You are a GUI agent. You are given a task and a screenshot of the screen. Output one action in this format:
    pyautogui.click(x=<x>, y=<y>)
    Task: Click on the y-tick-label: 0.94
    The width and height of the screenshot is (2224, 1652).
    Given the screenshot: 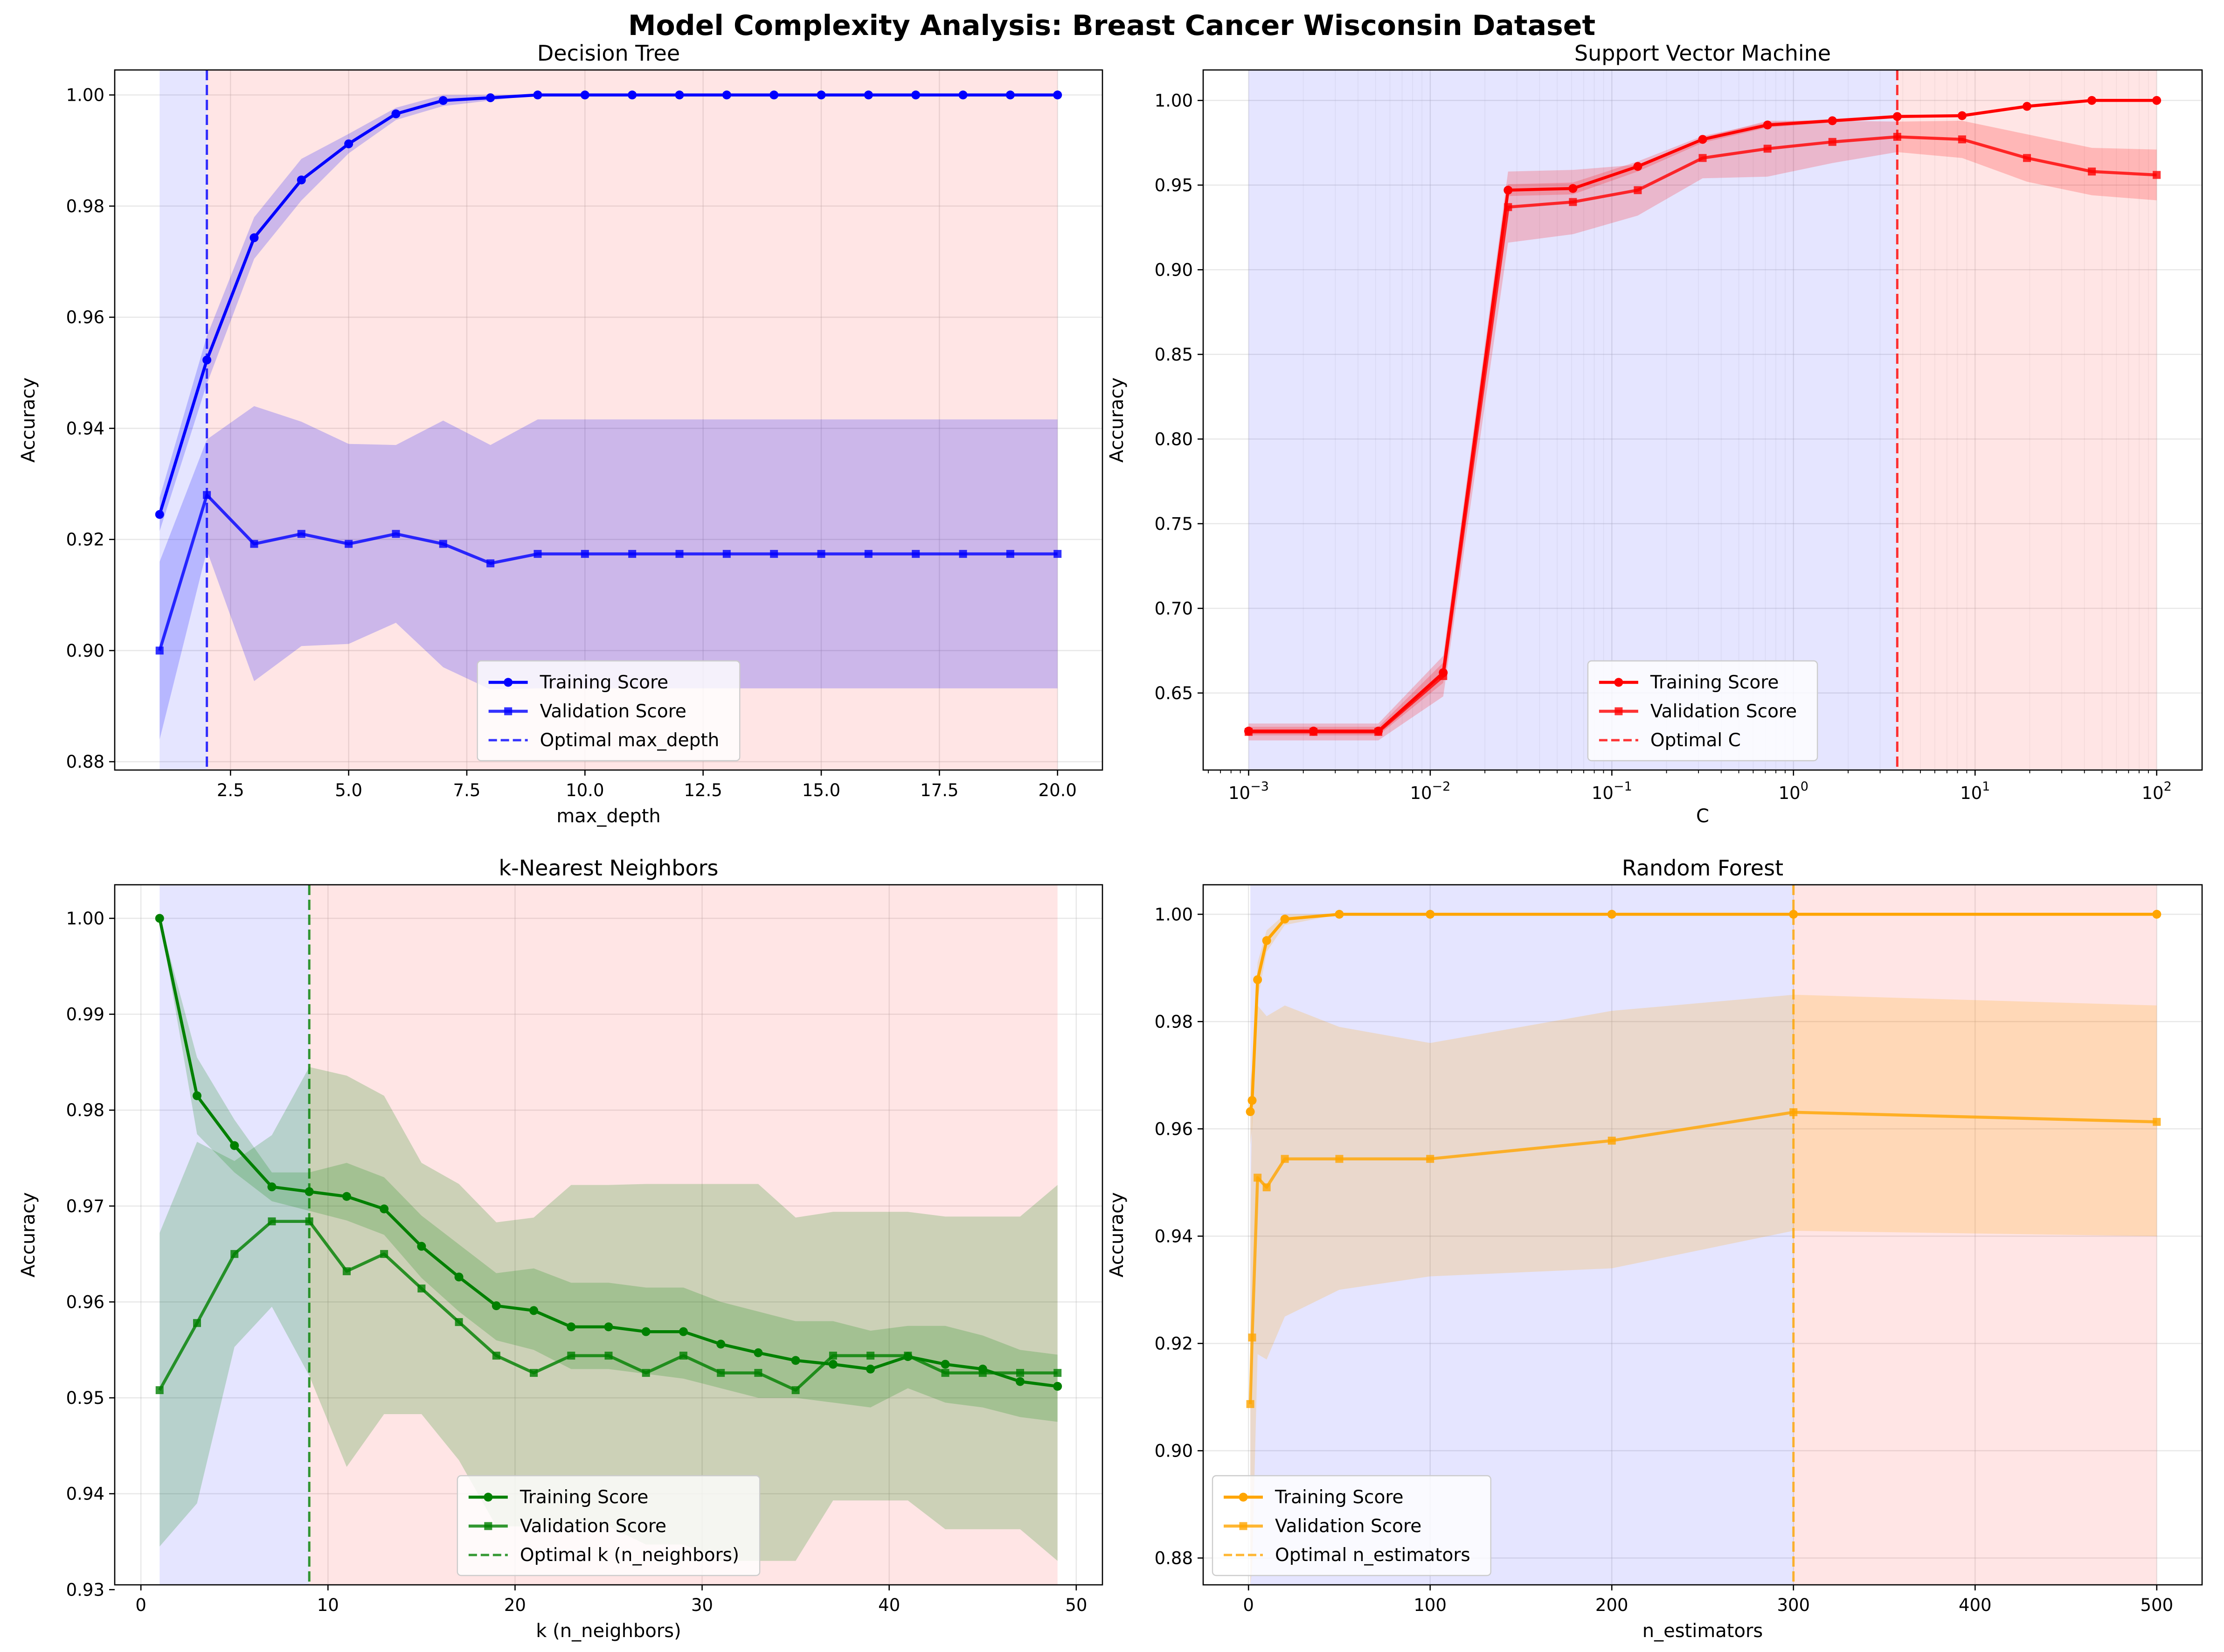 What is the action you would take?
    pyautogui.click(x=1174, y=1236)
    